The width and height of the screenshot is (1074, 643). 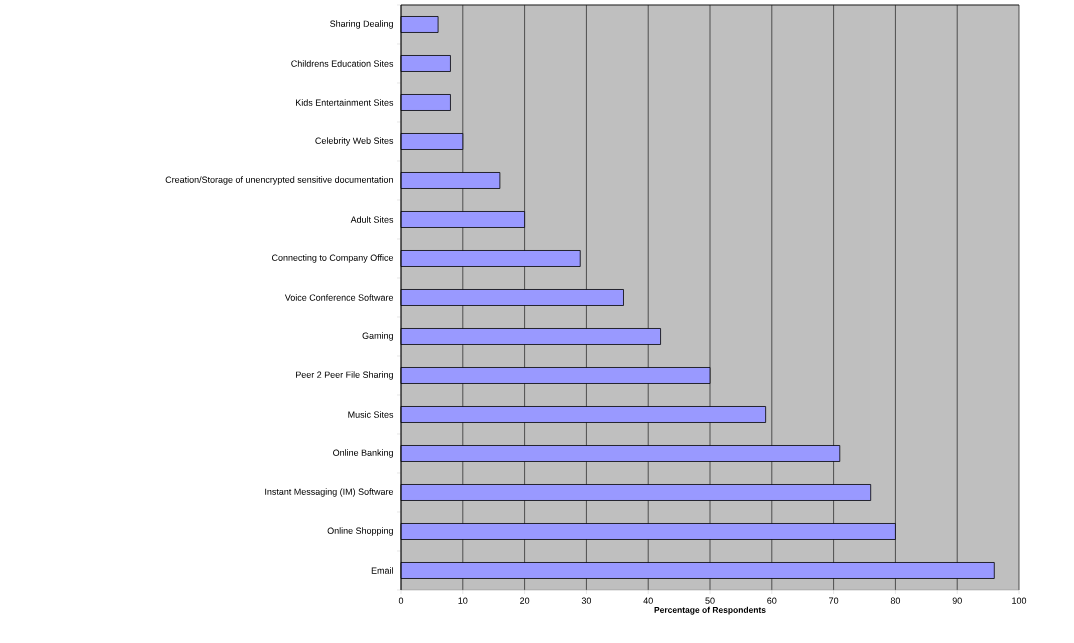 What do you see at coordinates (382, 570) in the screenshot?
I see `y-tick-label: Email` at bounding box center [382, 570].